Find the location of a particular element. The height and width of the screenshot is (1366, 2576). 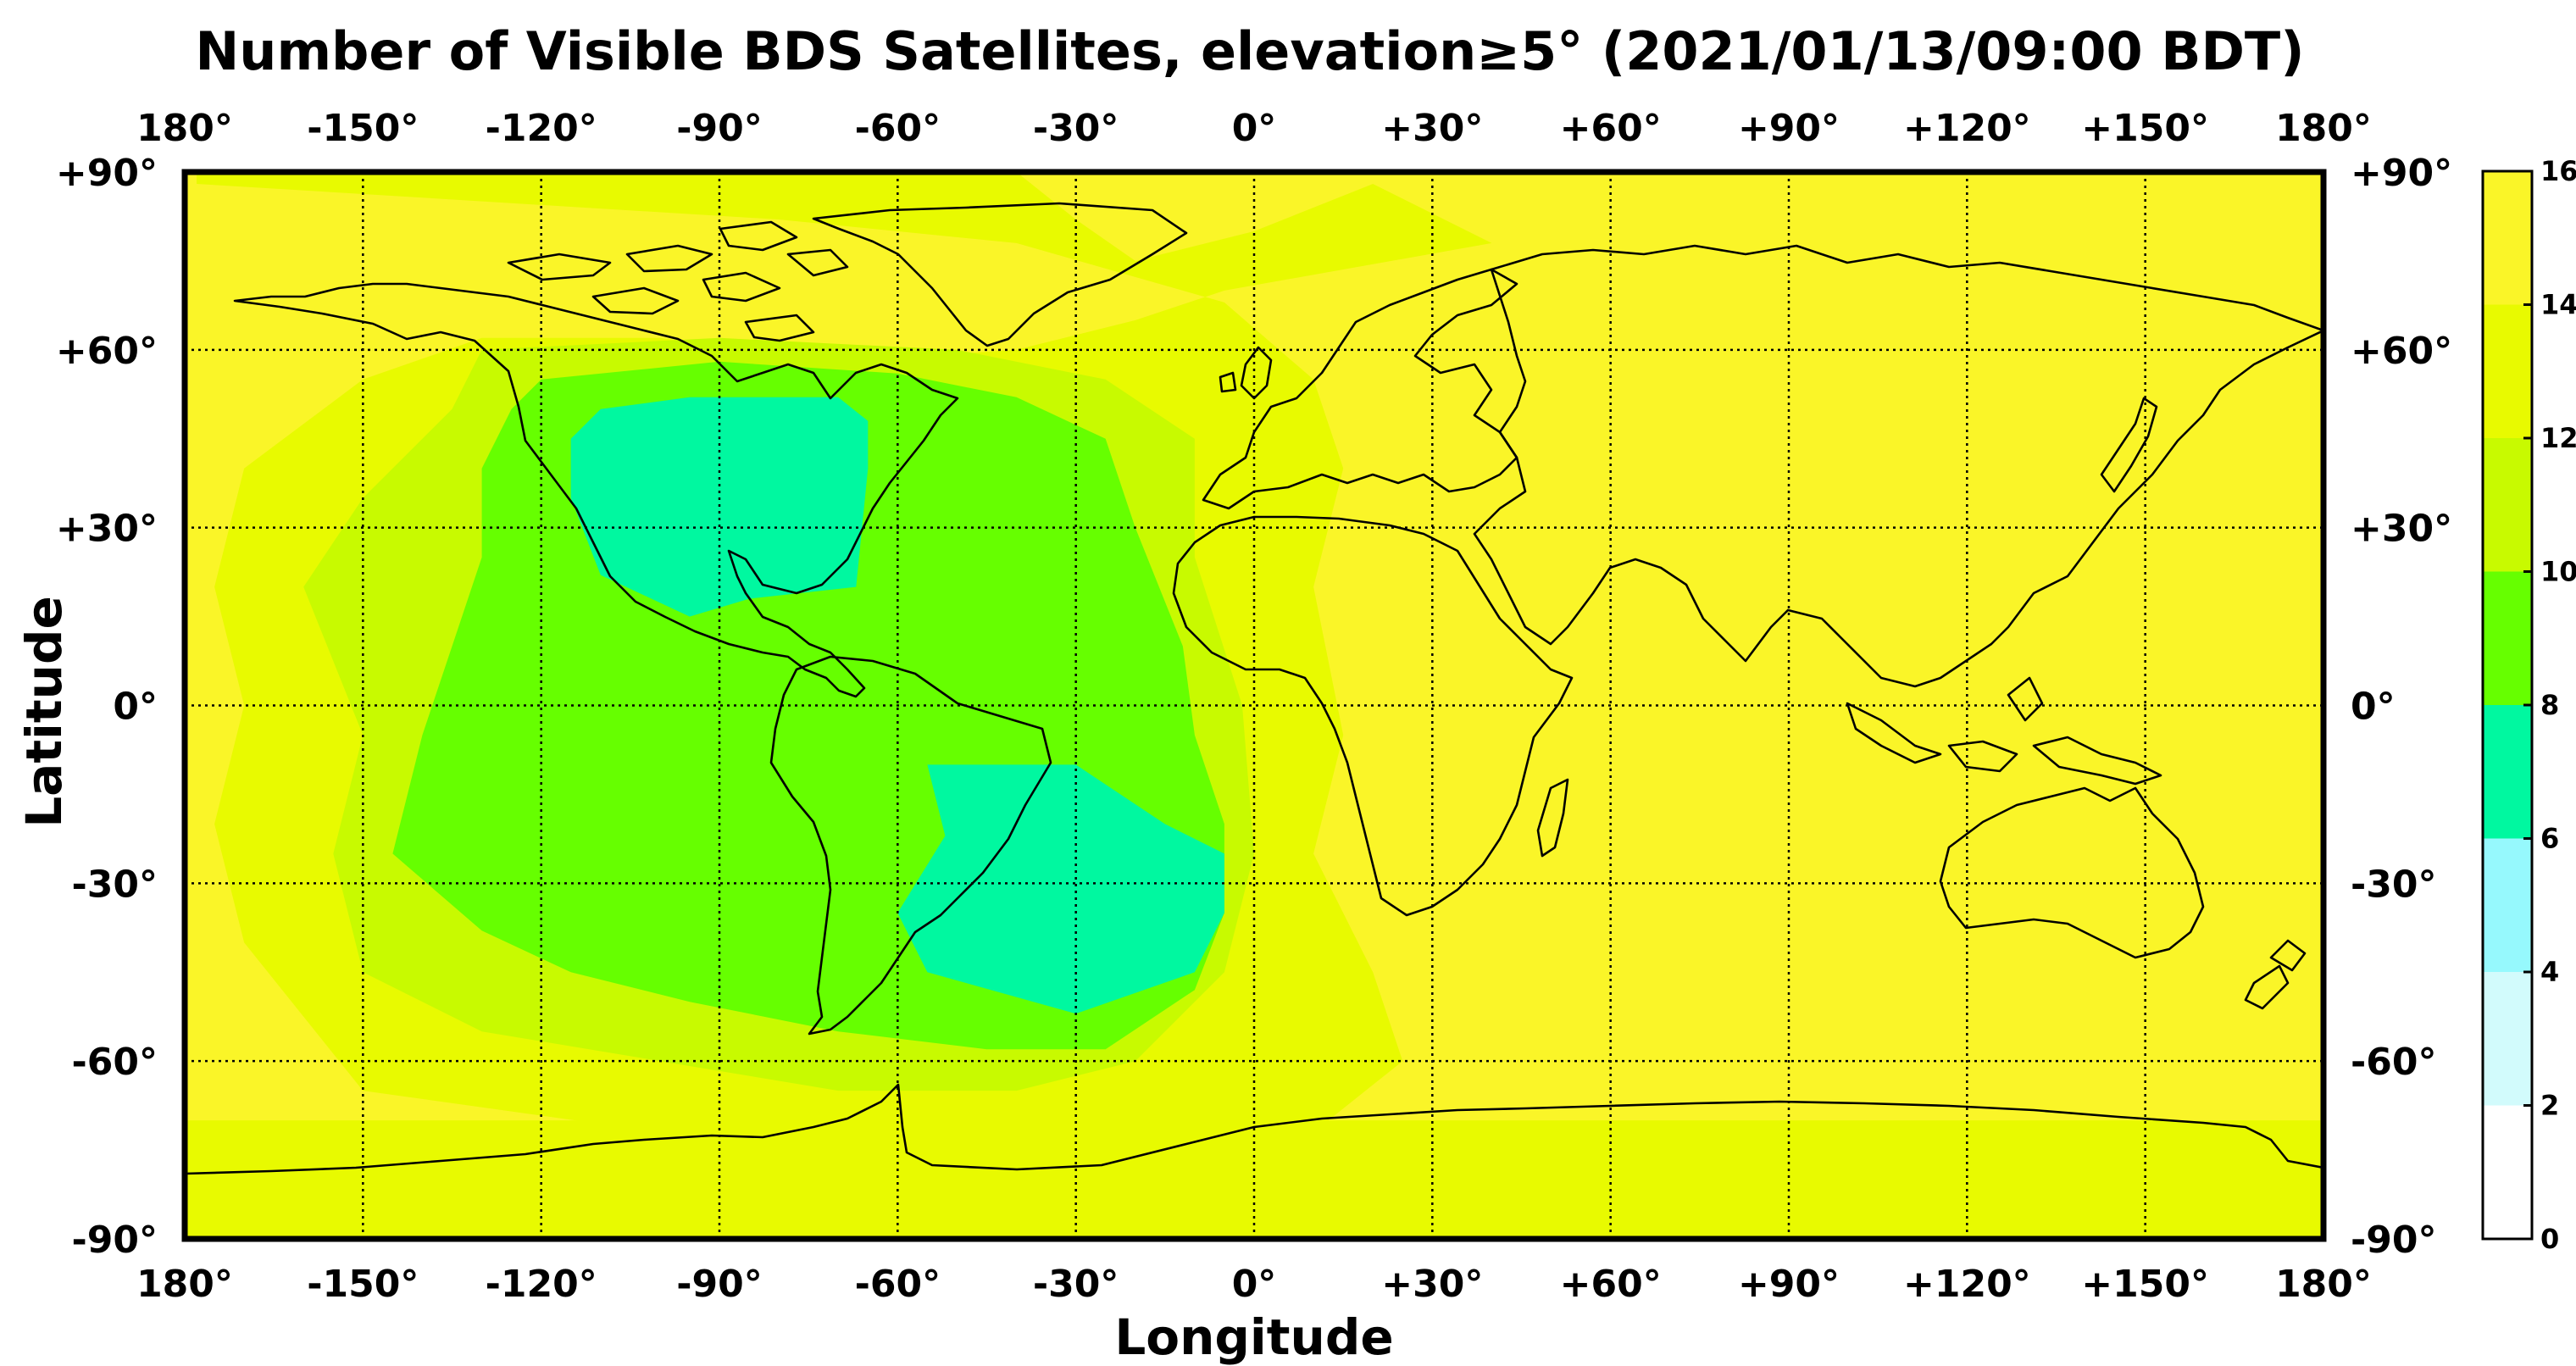

lon-tick-bottom: -30° is located at coordinates (1076, 1284).